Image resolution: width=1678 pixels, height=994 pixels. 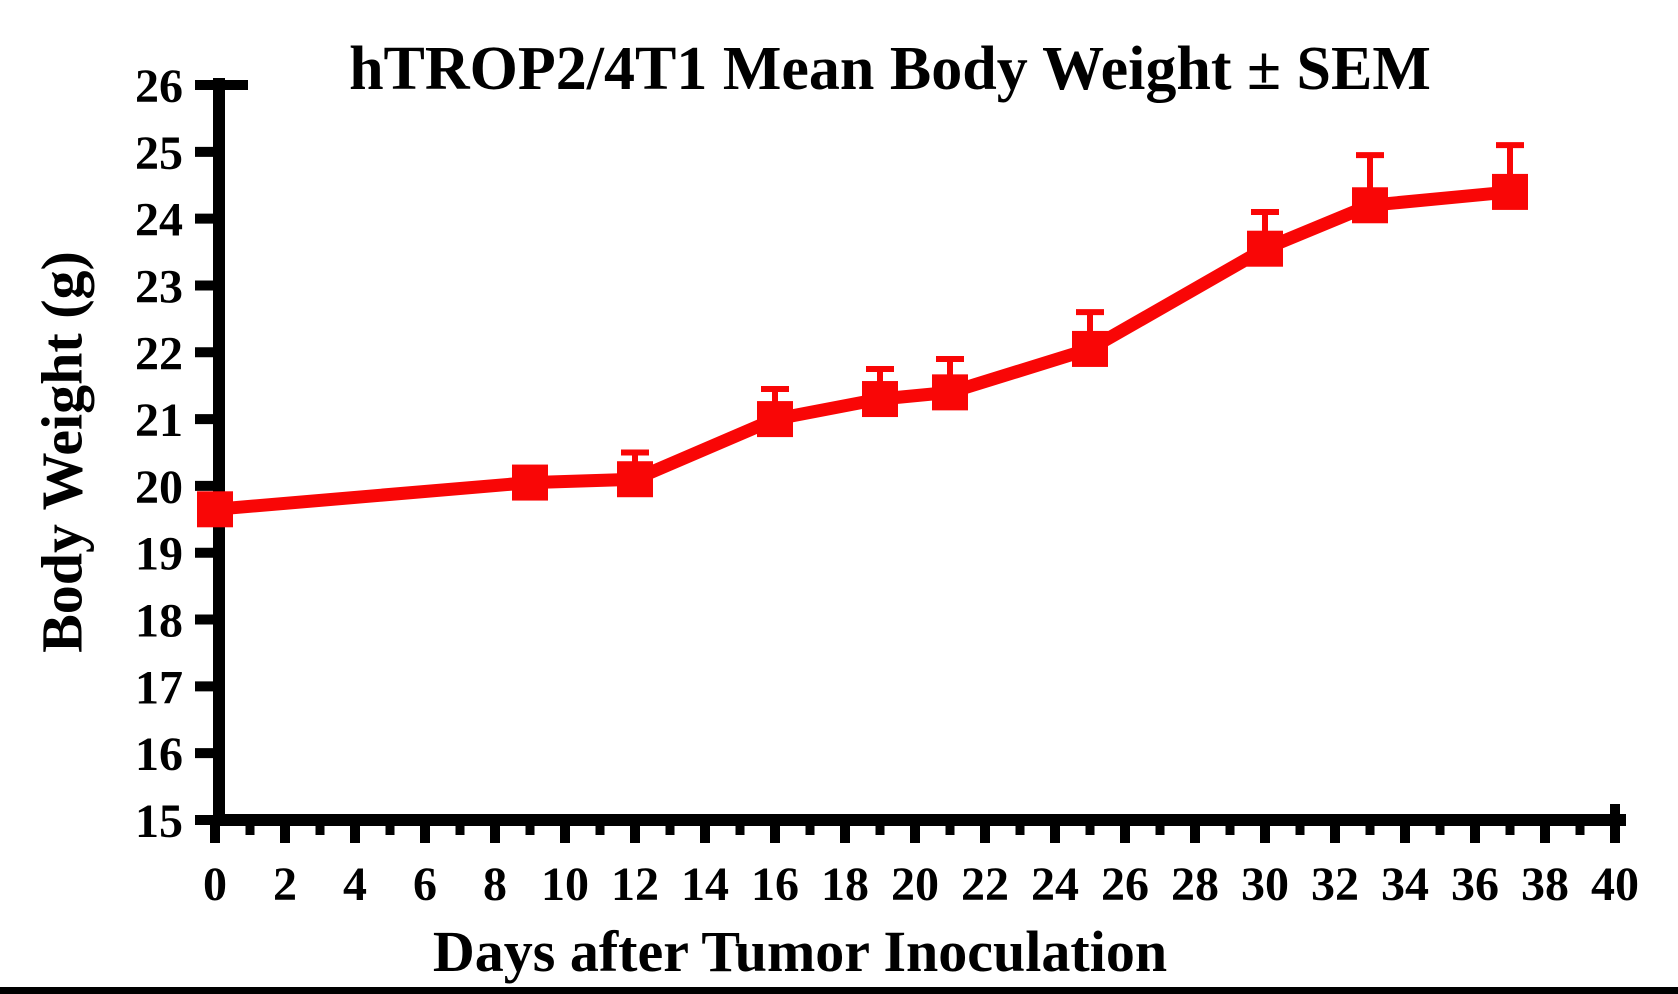 I want to click on x-tick-label: 18, so click(x=845, y=884).